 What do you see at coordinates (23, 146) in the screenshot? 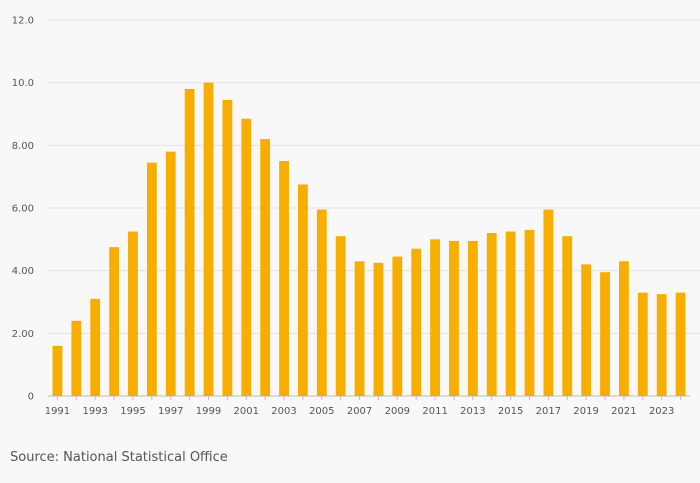
I see `y-tick-label: 8.00` at bounding box center [23, 146].